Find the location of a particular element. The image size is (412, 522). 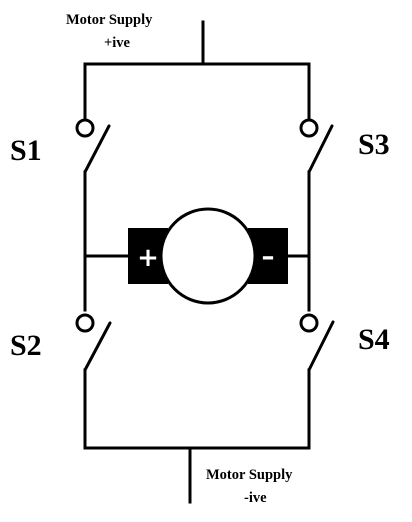

supply-positive-label-line2: +ive is located at coordinates (117, 43).